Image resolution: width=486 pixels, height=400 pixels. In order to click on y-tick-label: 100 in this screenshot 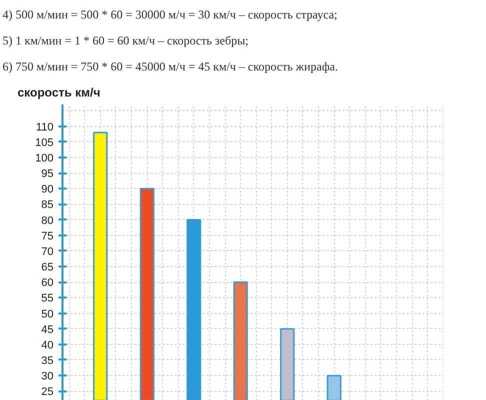, I will do `click(44, 158)`.